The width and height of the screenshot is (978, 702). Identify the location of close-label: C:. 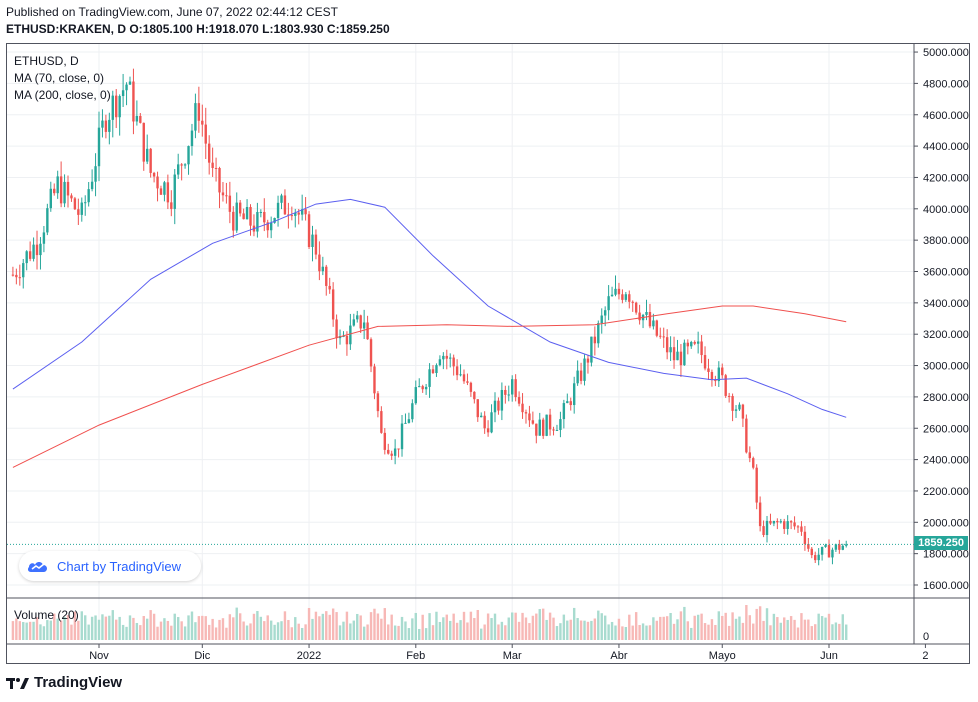
(333, 29).